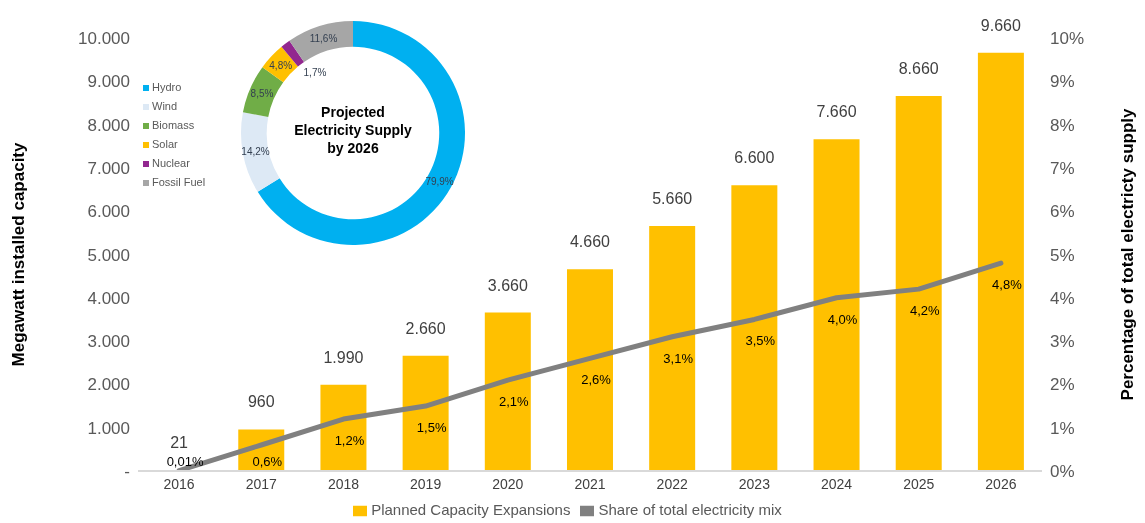 This screenshot has height=523, width=1145. Describe the element at coordinates (760, 341) in the screenshot. I see `data-label: 3,5%` at that location.